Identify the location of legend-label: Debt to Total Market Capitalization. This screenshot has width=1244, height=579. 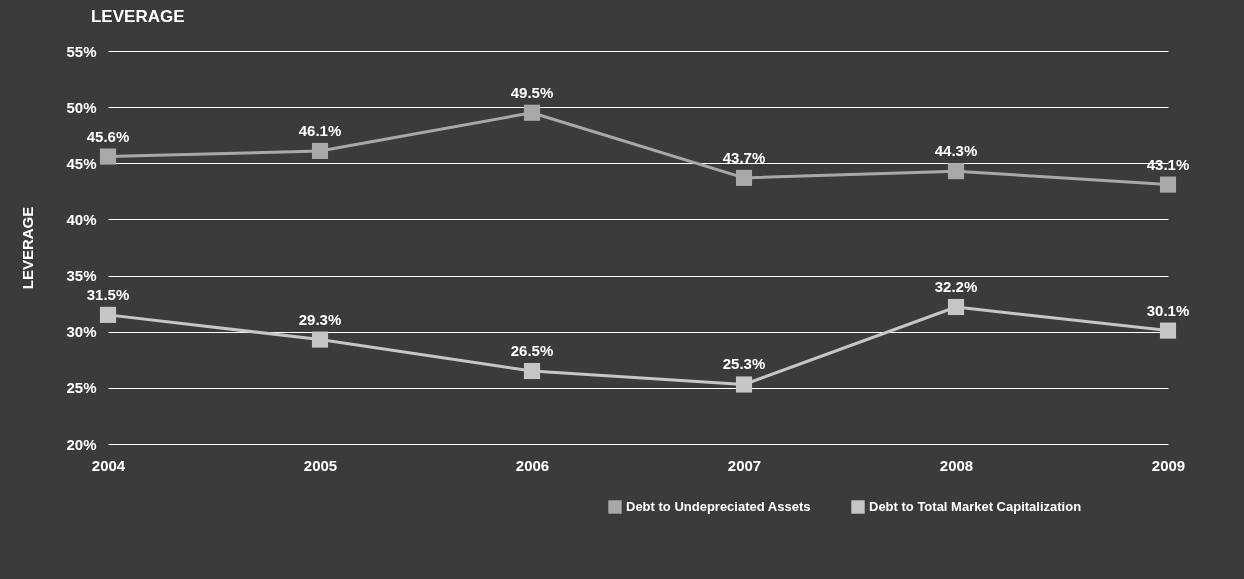
(975, 506).